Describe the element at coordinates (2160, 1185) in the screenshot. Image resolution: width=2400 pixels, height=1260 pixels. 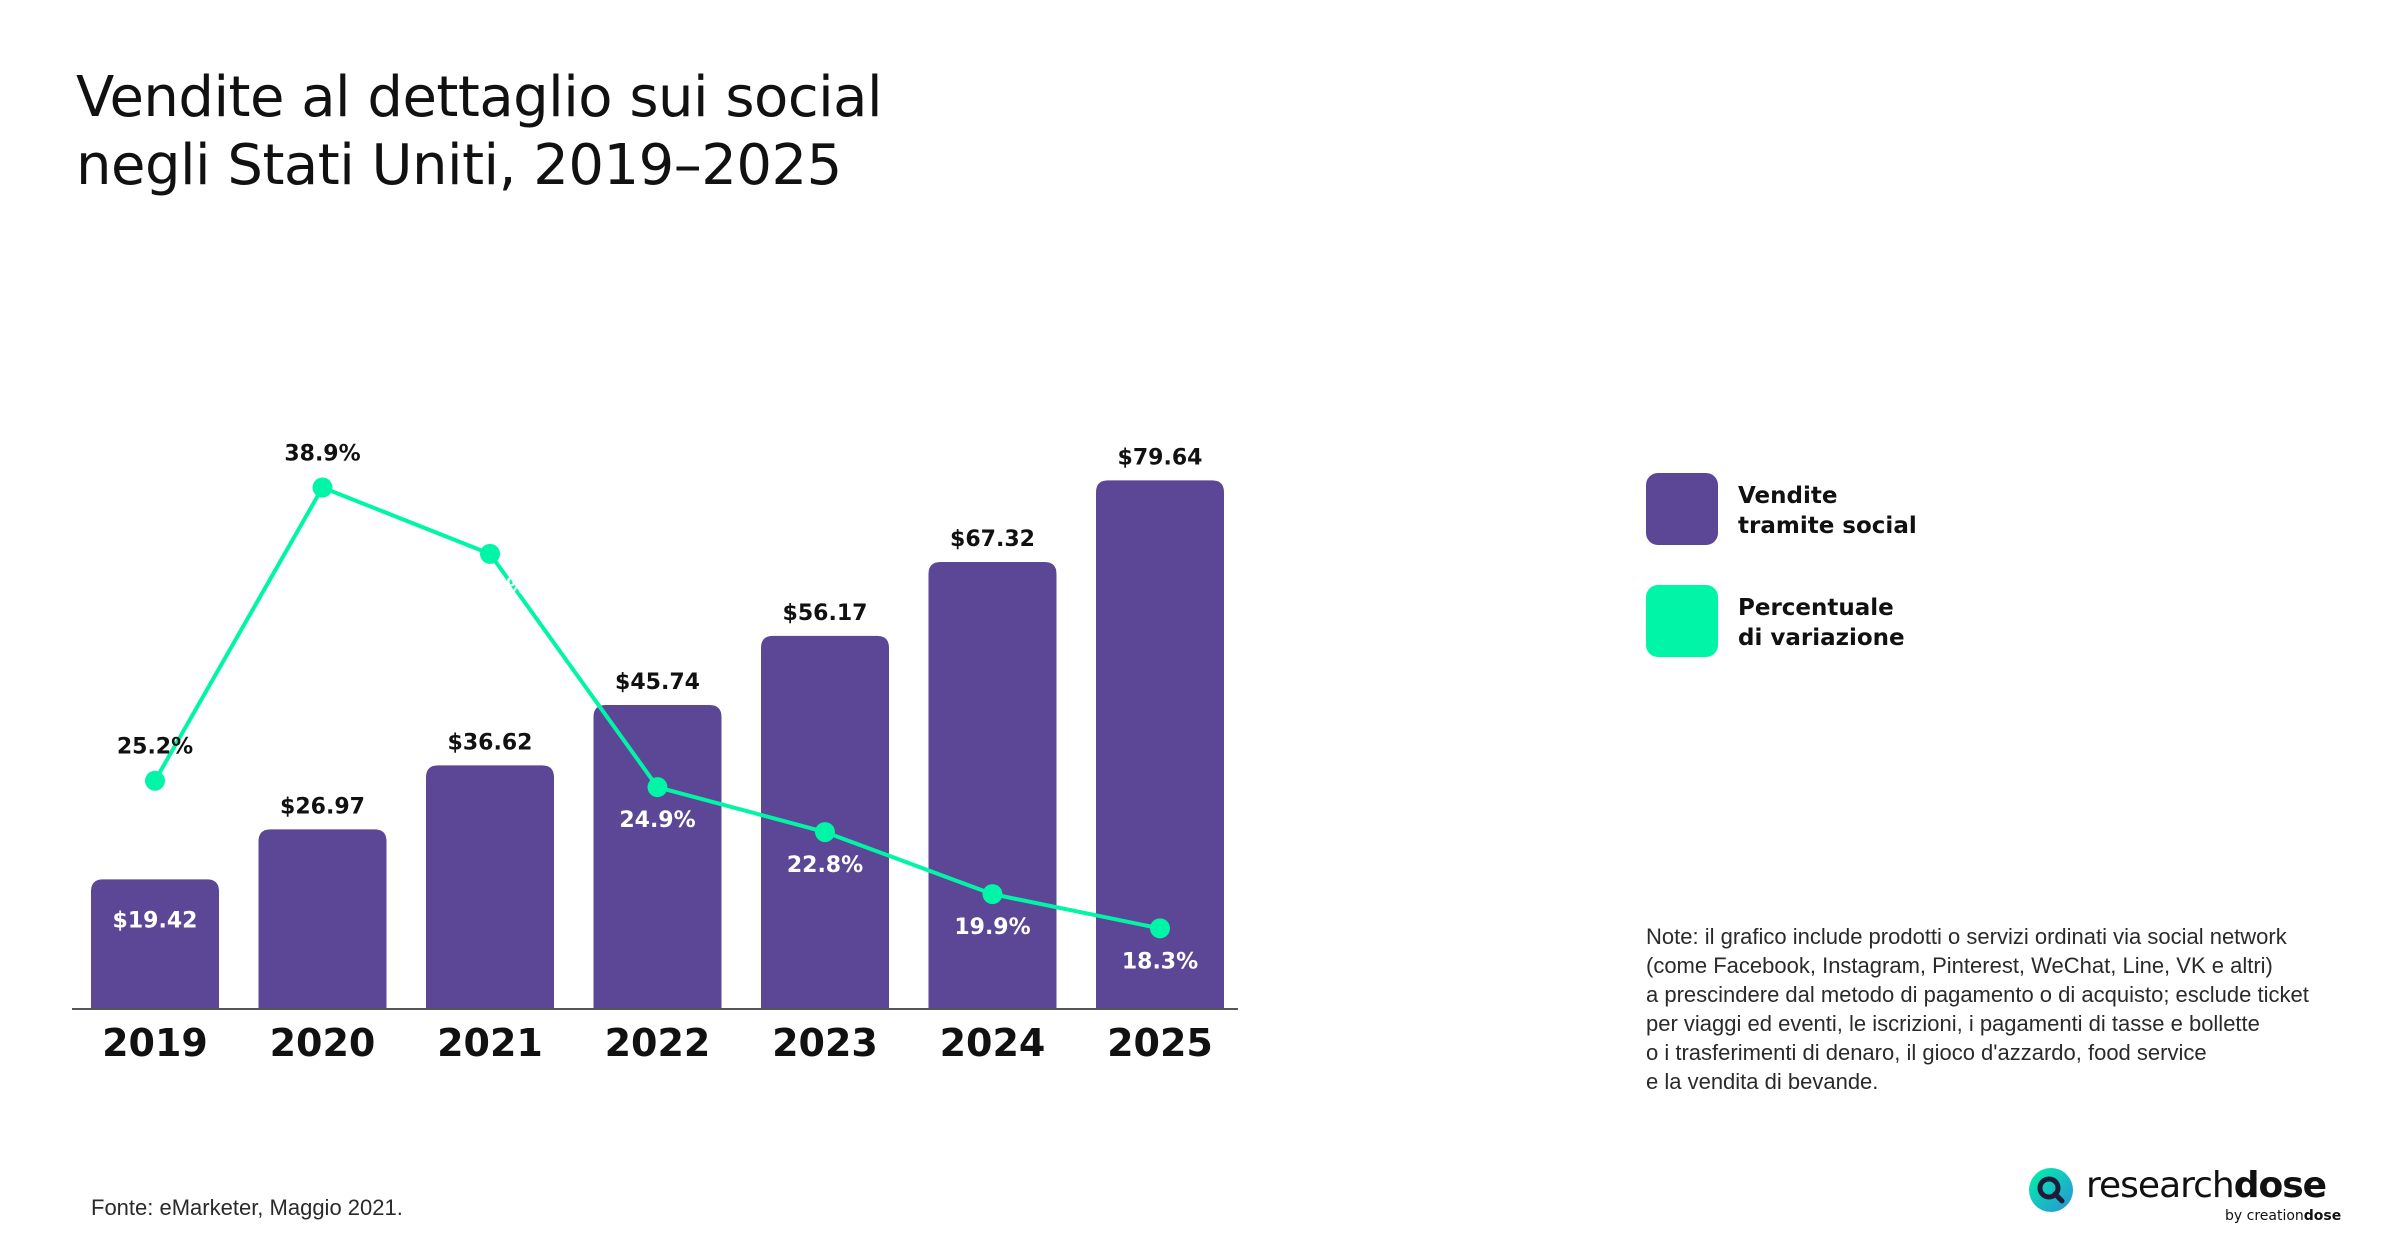
I see `brand-name-light: research` at that location.